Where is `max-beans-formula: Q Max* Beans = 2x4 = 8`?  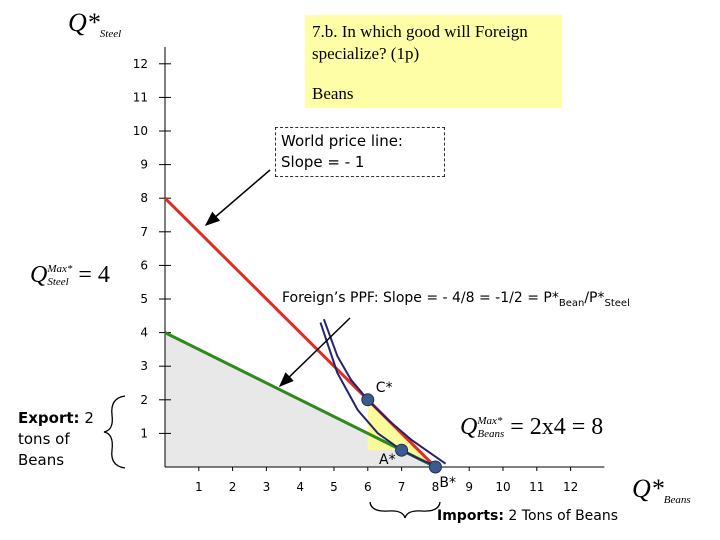
max-beans-formula: Q Max* Beans = 2x4 = 8 is located at coordinates (531, 427).